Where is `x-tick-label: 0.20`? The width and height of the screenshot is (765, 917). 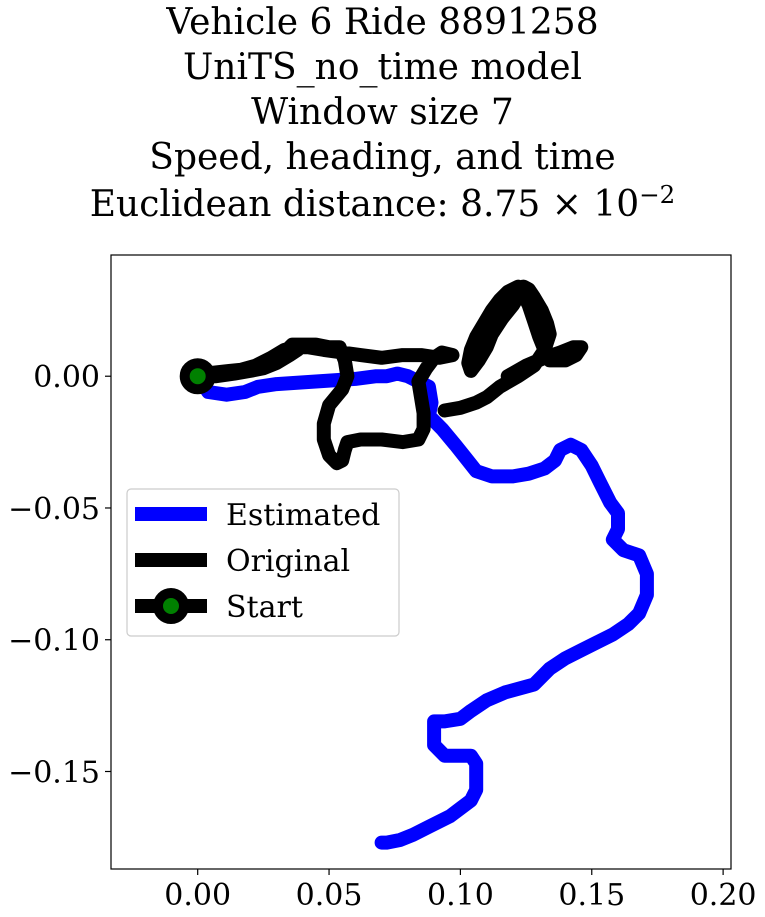 x-tick-label: 0.20 is located at coordinates (723, 895).